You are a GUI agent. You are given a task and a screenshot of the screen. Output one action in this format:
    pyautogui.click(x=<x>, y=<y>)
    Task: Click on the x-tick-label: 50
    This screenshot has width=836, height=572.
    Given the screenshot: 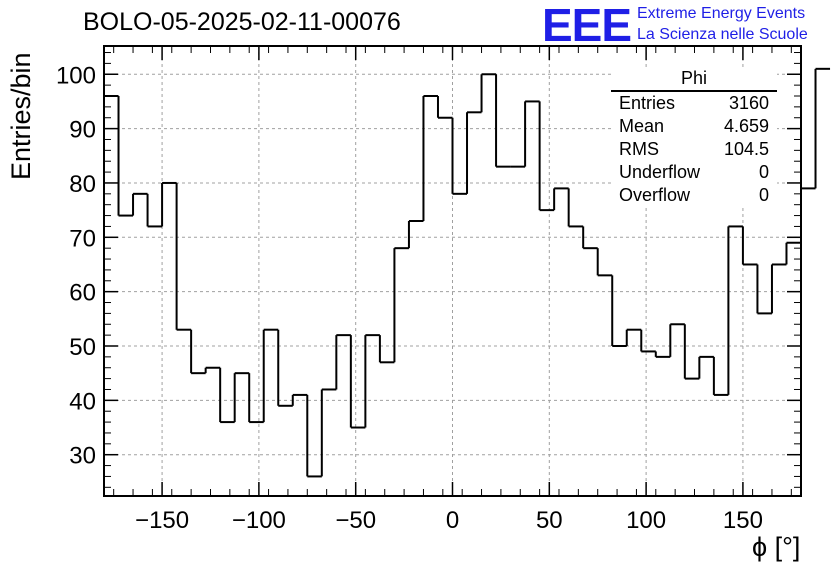 What is the action you would take?
    pyautogui.click(x=549, y=520)
    